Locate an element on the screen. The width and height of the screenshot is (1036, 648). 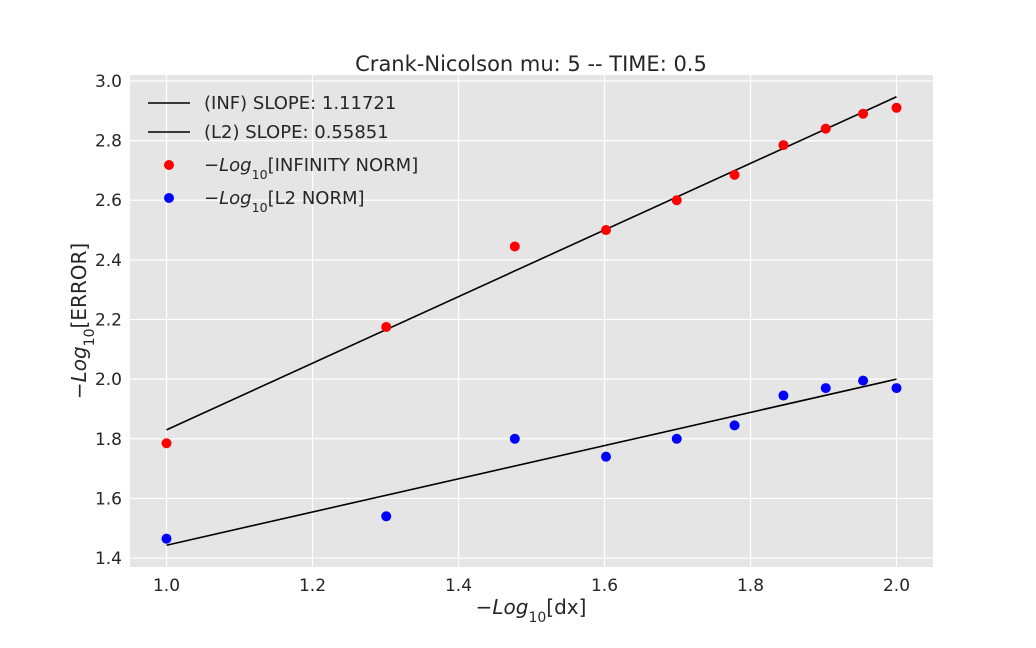
y-tick-label: 2.0 is located at coordinates (108, 380).